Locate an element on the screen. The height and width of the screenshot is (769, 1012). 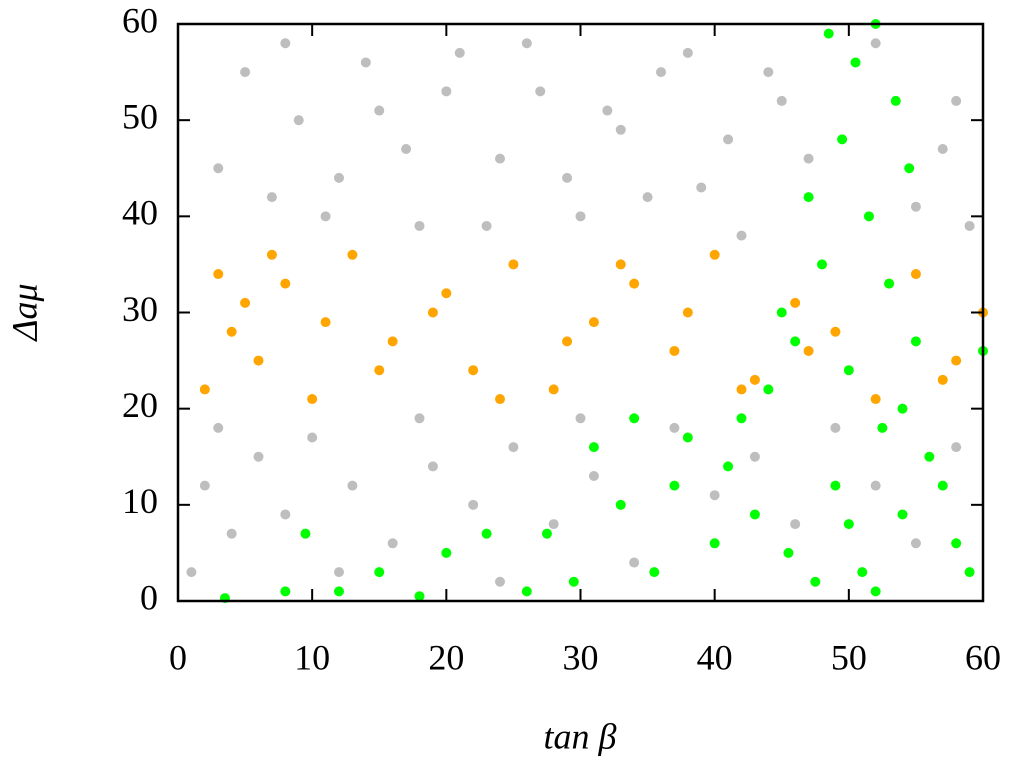
x-tick-label: 30 is located at coordinates (581, 657).